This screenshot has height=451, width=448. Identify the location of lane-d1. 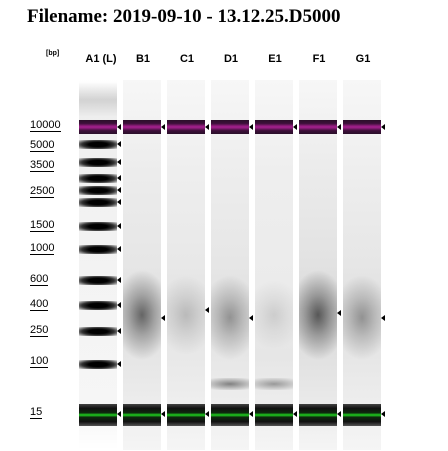
(230, 265).